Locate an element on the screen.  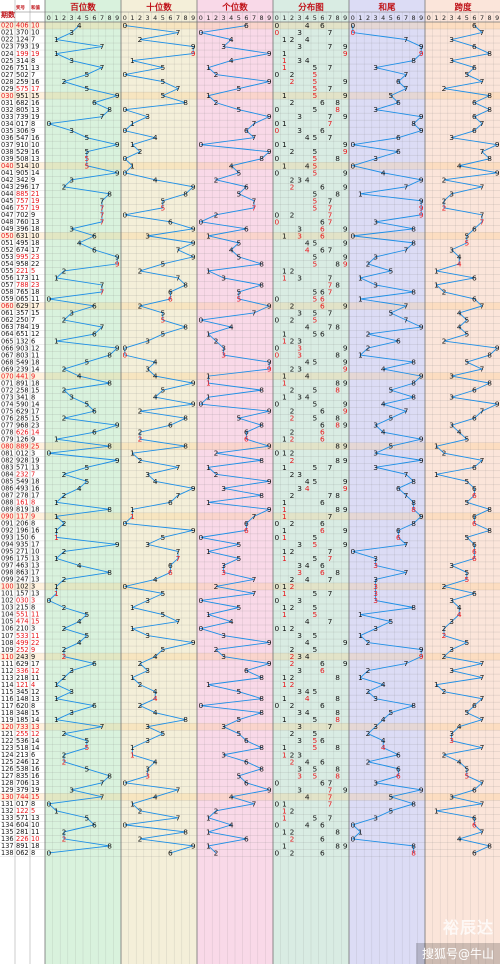
mark-ge: 2 is located at coordinates (216, 102).